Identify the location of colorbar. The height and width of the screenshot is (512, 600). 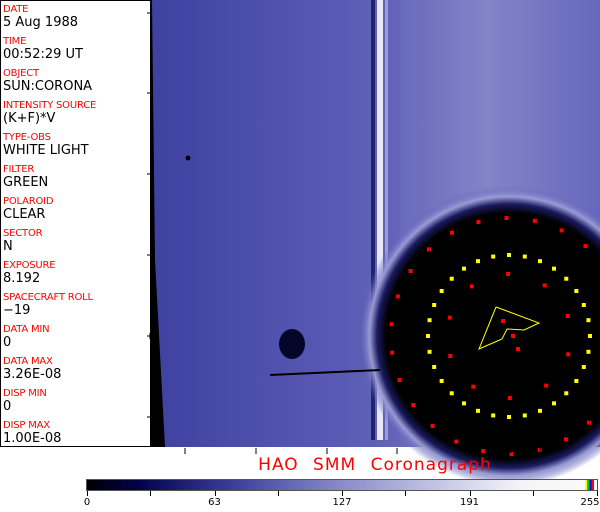
(342, 485).